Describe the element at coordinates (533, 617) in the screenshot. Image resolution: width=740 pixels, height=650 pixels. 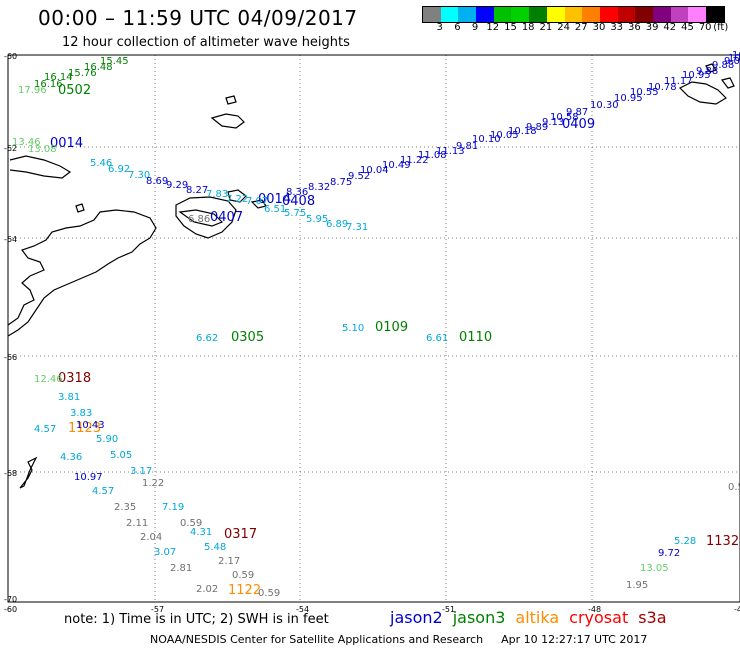
I see `satellite-legend: jason2 jason3 altika cryosat s3a` at that location.